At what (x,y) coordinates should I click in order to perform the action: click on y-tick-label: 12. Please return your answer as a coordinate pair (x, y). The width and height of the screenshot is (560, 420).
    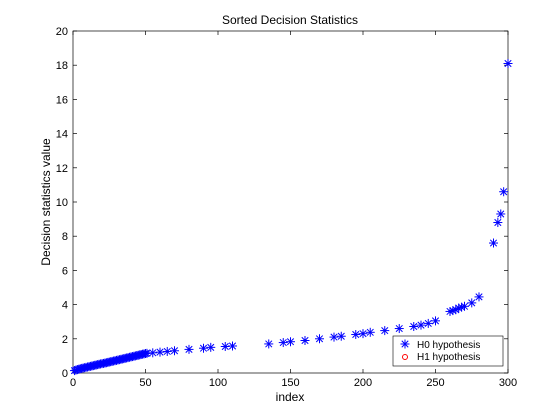
    Looking at the image, I should click on (62, 169).